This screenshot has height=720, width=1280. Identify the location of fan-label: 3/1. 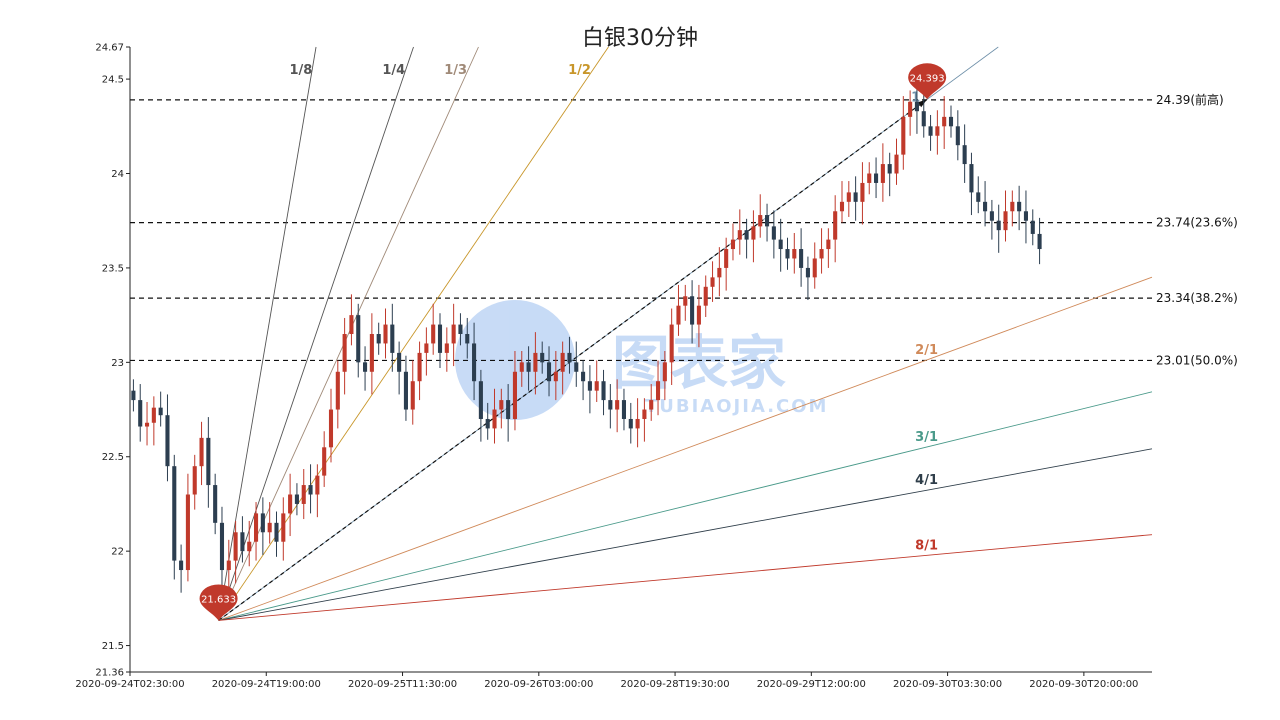
(926, 437).